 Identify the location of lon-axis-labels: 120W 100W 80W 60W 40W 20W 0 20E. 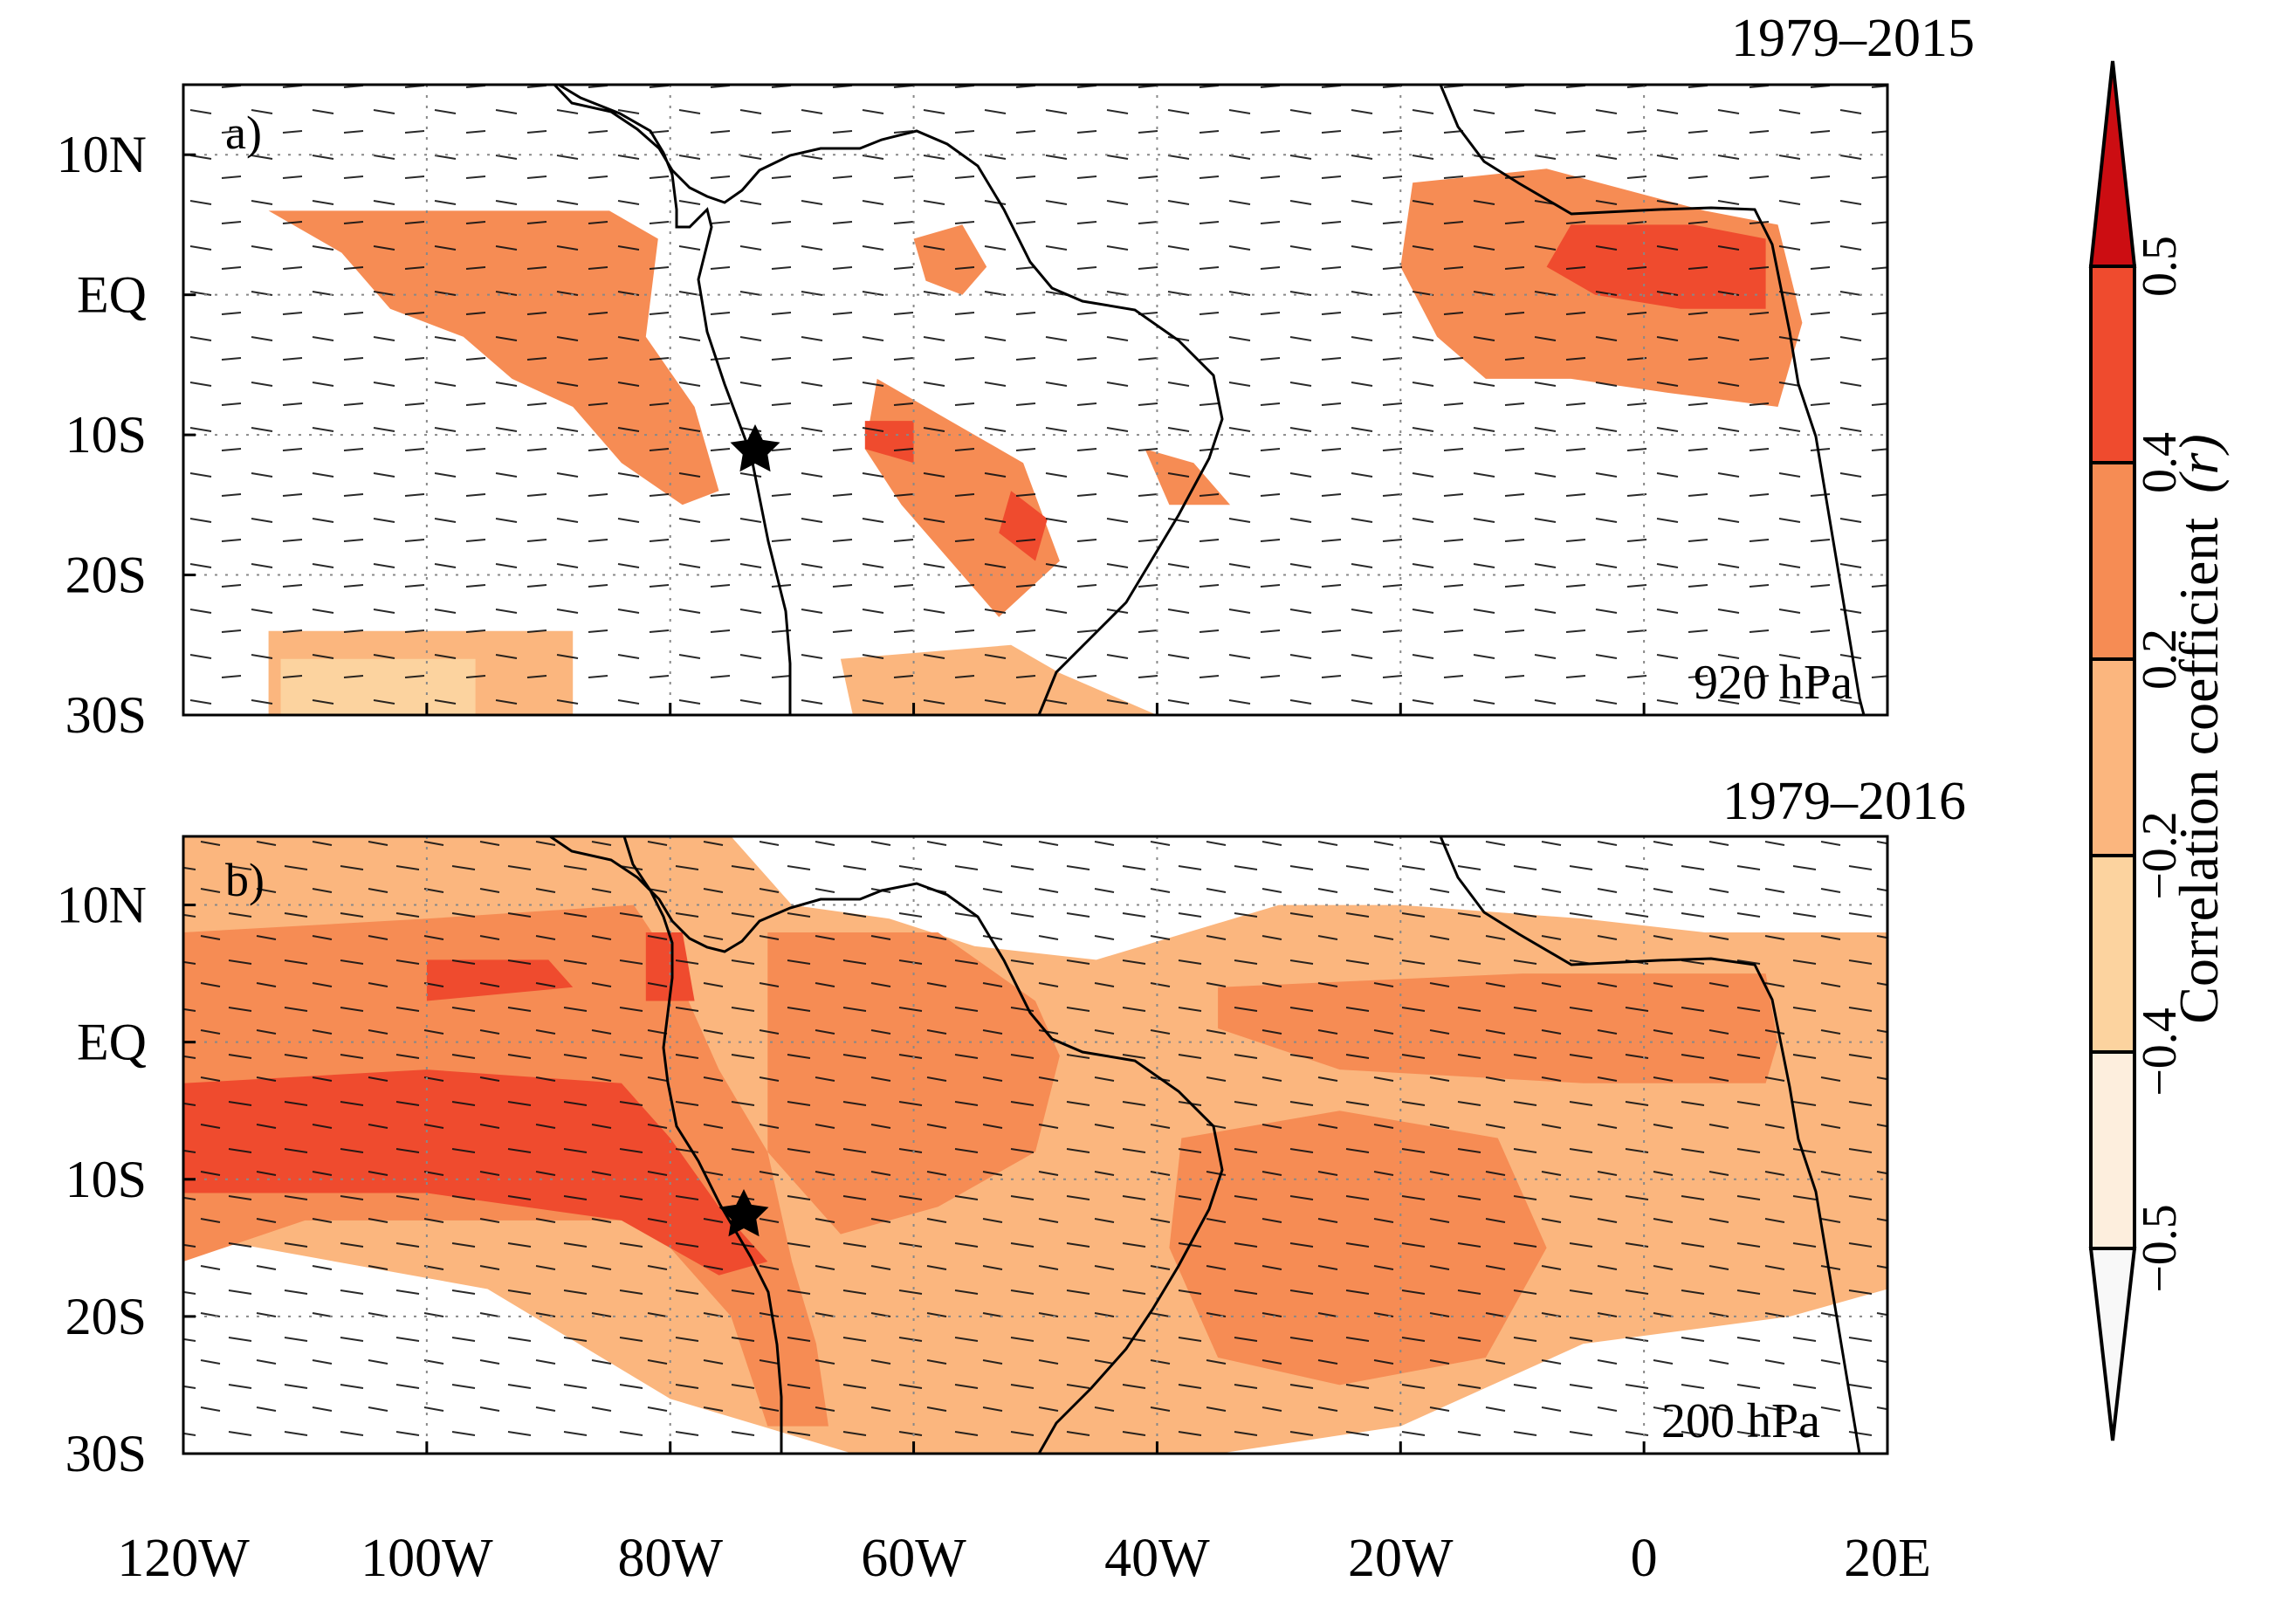
(1024, 1558).